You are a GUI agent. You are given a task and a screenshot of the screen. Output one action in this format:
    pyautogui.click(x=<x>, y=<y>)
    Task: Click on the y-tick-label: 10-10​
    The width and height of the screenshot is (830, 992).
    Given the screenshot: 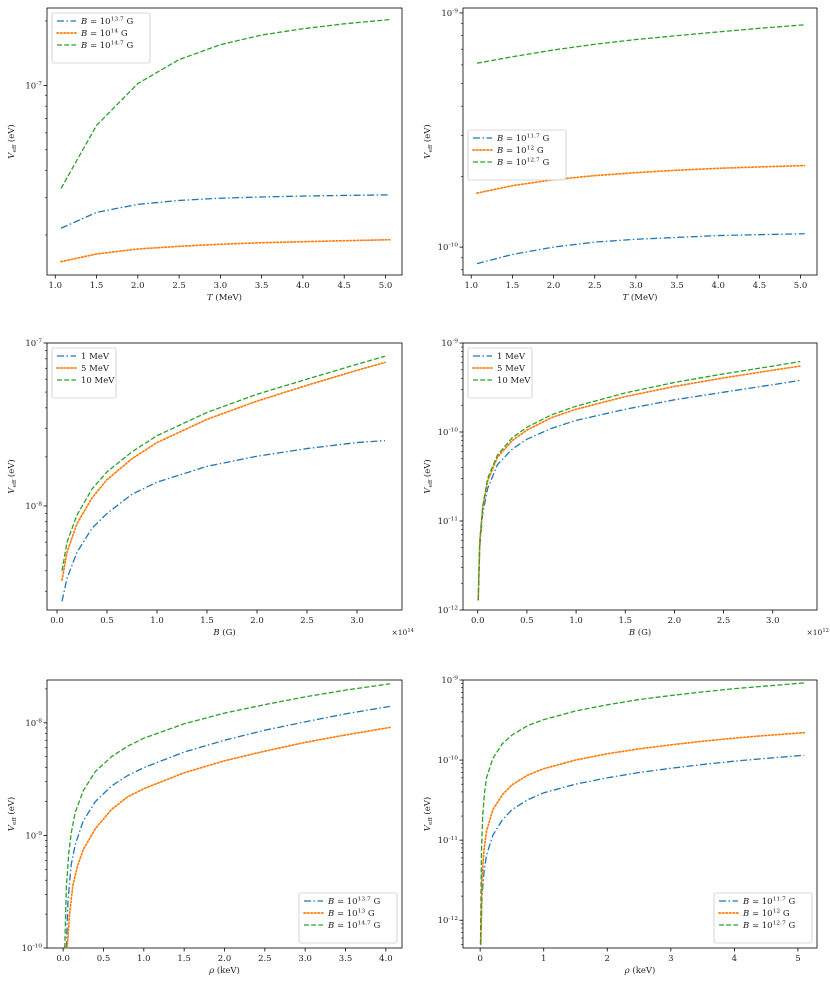 What is the action you would take?
    pyautogui.click(x=448, y=760)
    